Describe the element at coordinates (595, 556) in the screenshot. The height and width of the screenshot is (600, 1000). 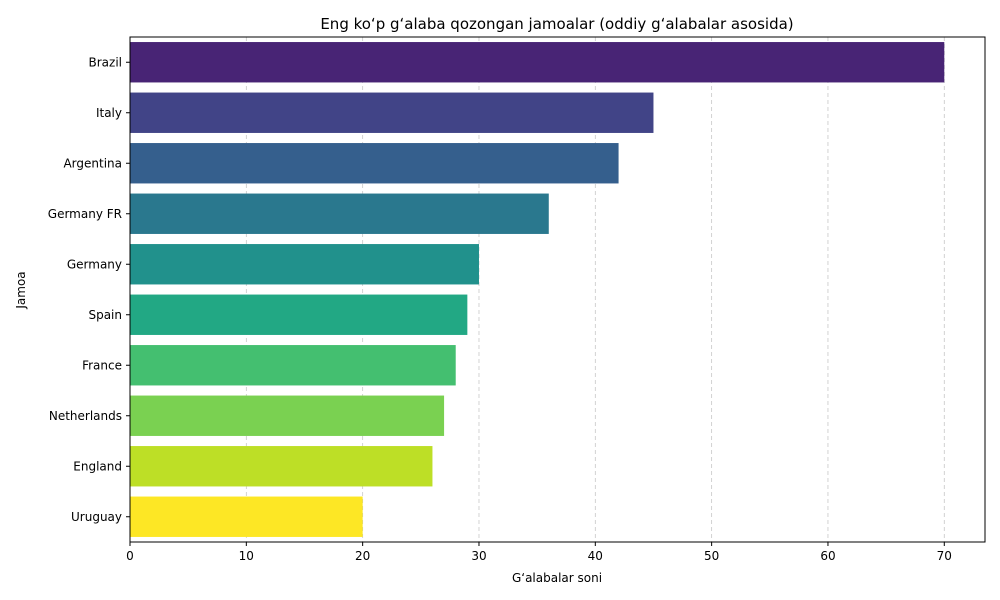
I see `x-tick-label: 40` at that location.